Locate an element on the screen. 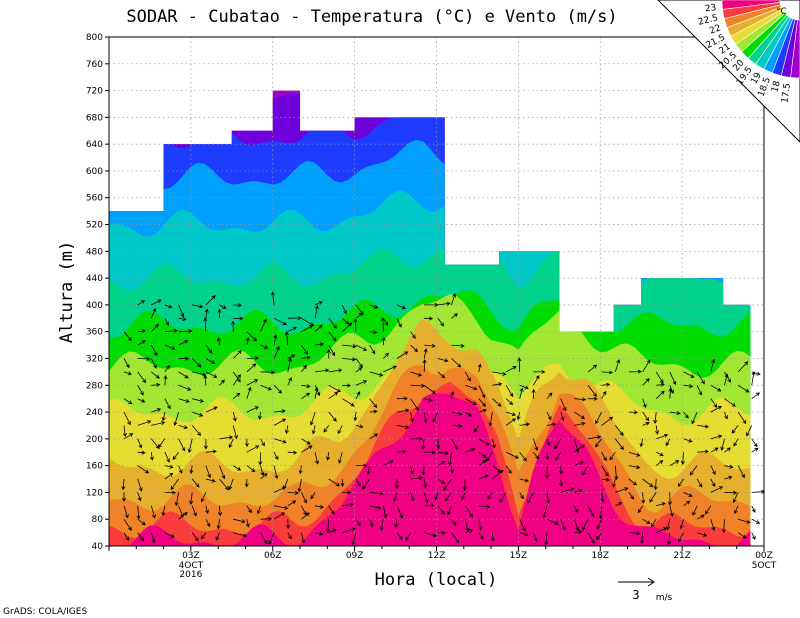  x-tick-label: 15Z is located at coordinates (519, 556).